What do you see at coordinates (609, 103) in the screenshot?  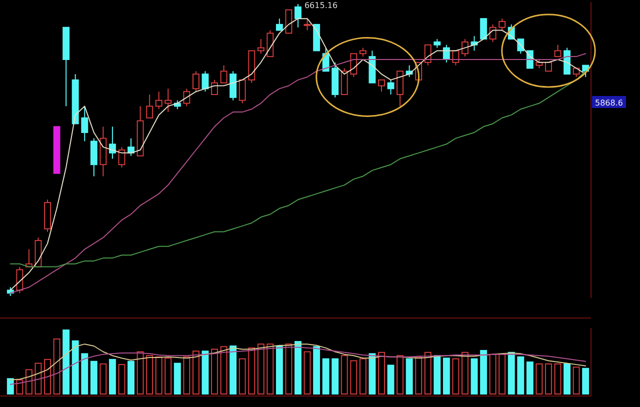 I see `text: 5868.6` at bounding box center [609, 103].